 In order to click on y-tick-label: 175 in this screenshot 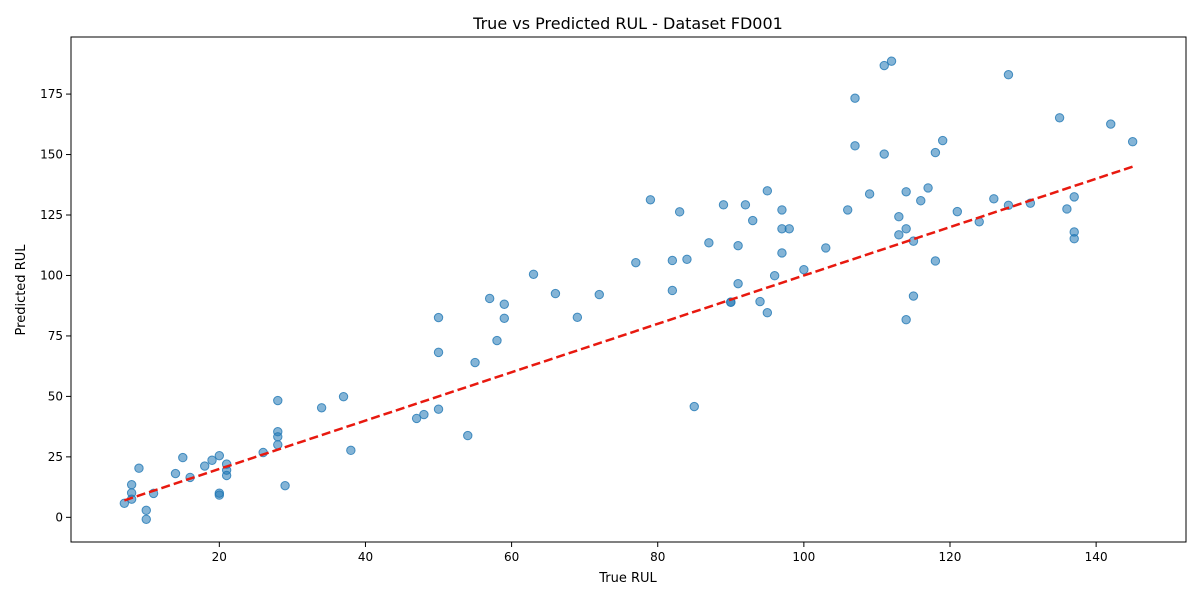, I will do `click(51, 94)`.